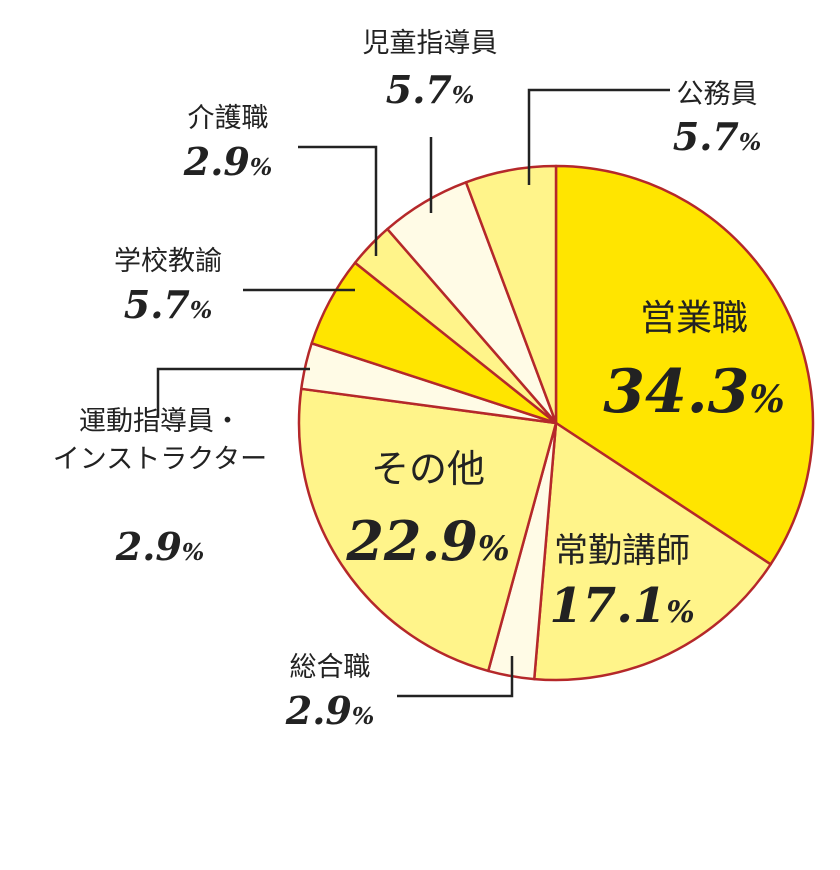 Image resolution: width=840 pixels, height=870 pixels. Describe the element at coordinates (717, 136) in the screenshot. I see `slice-value-public: 5.7%` at that location.